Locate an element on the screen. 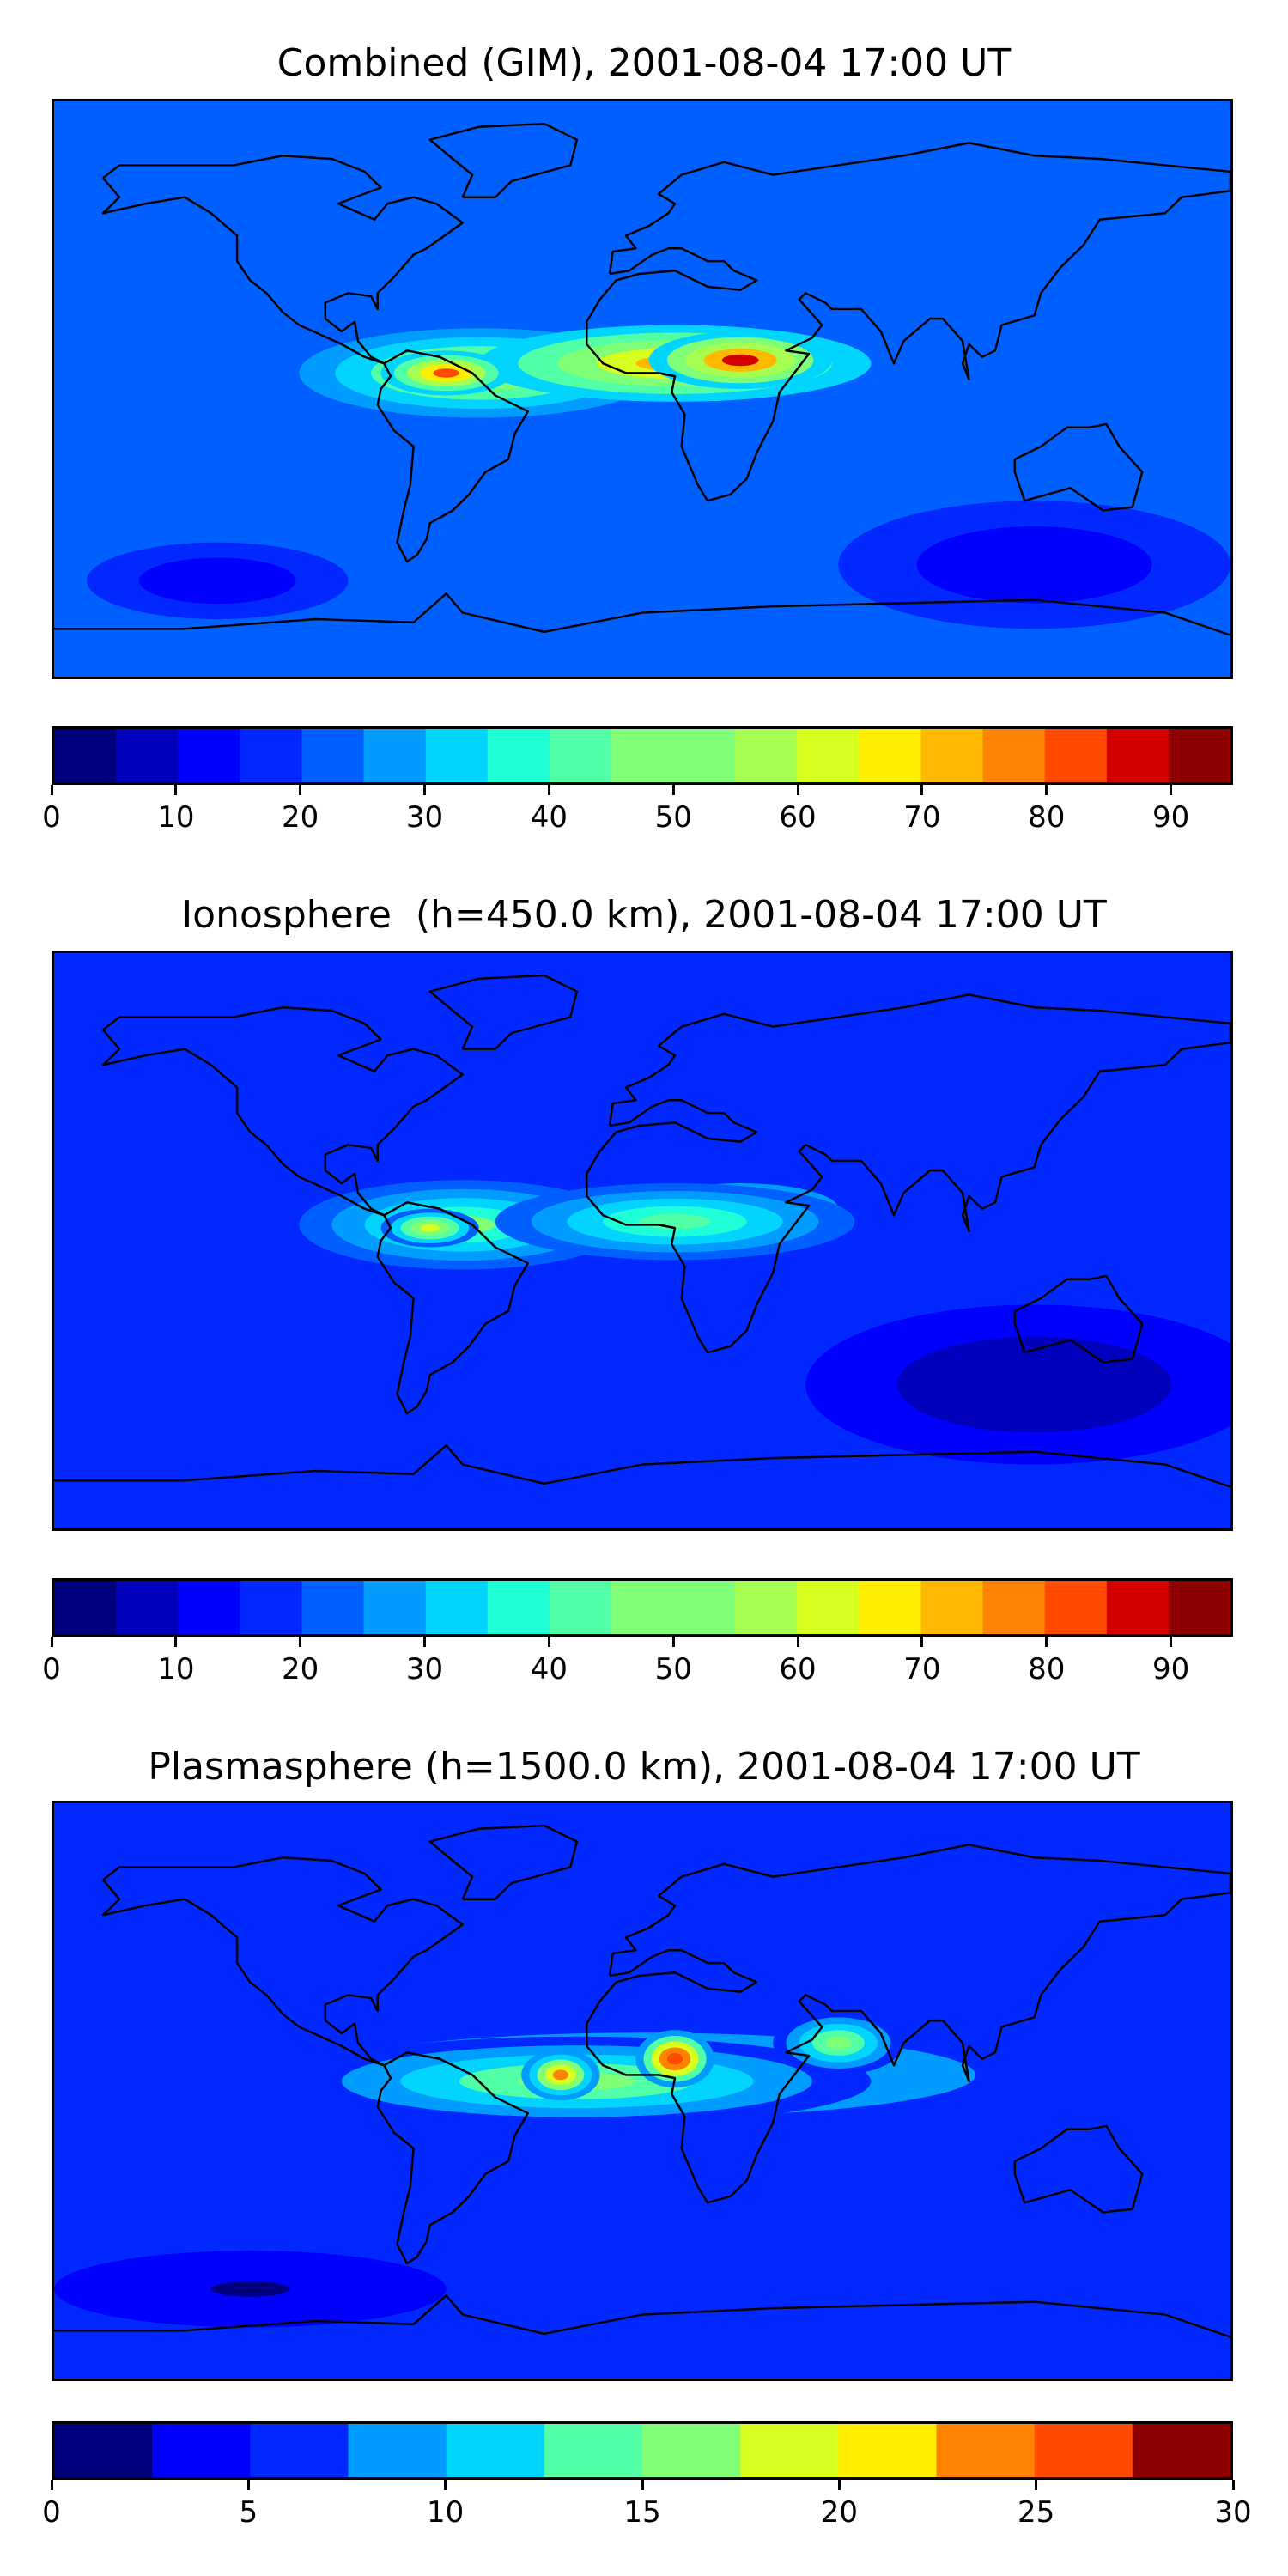  panel-2-colorbar-tick-label: 30 is located at coordinates (424, 1669).